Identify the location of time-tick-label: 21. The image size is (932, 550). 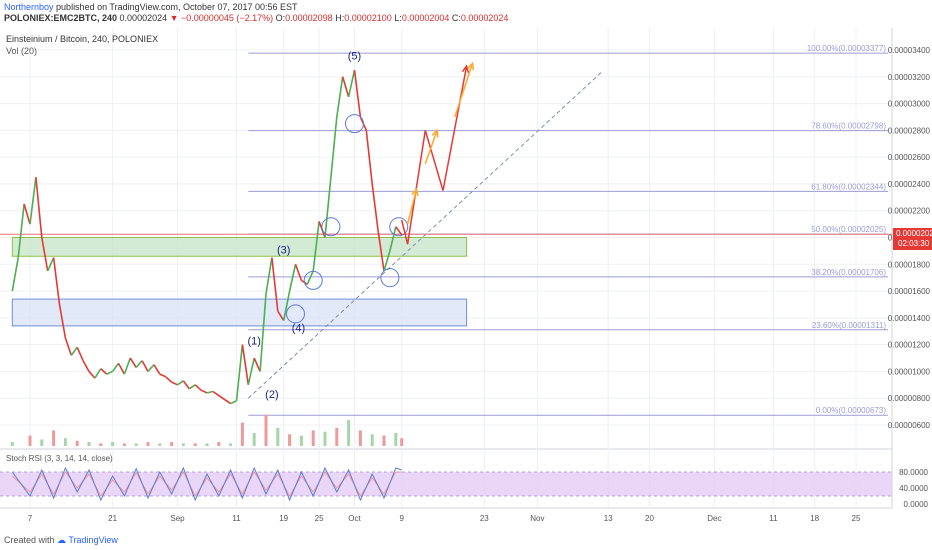
(112, 518).